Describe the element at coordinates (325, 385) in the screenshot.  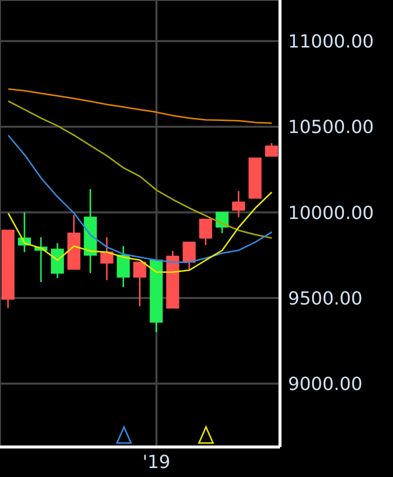
I see `y-tick-label: 9000.00` at that location.